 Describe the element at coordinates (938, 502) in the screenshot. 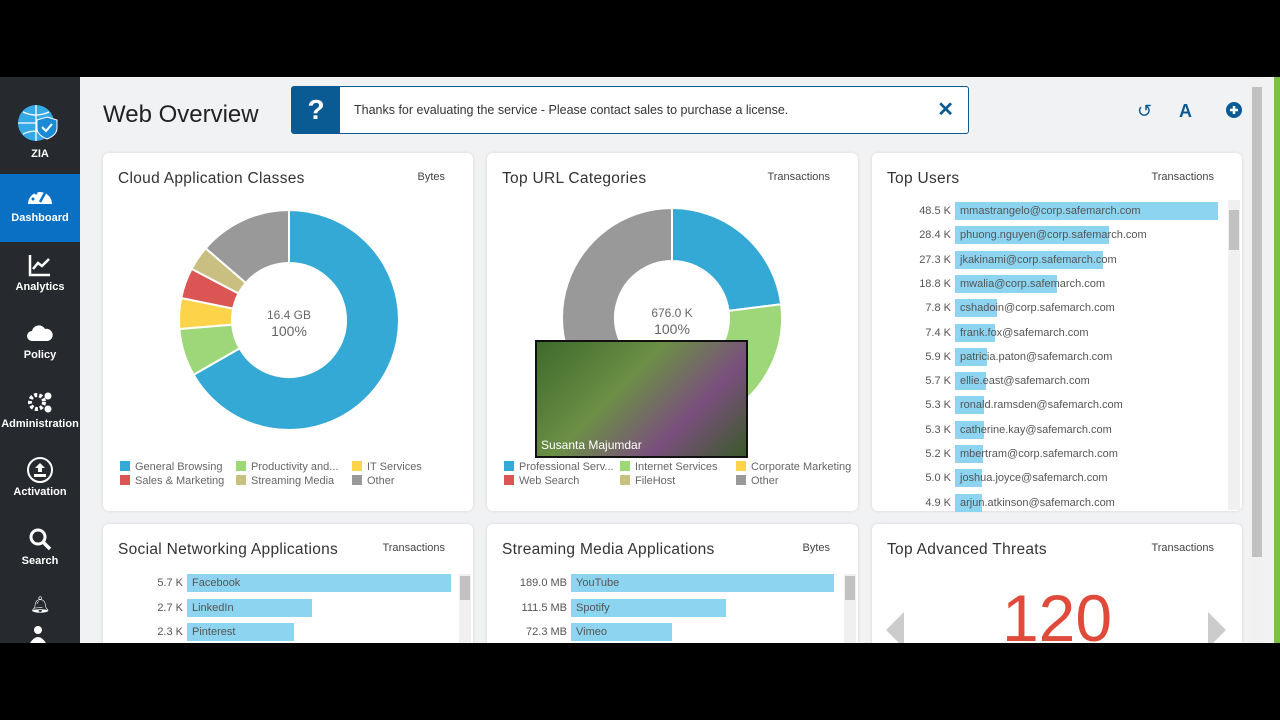

I see `bar-value: 4.9 K` at that location.